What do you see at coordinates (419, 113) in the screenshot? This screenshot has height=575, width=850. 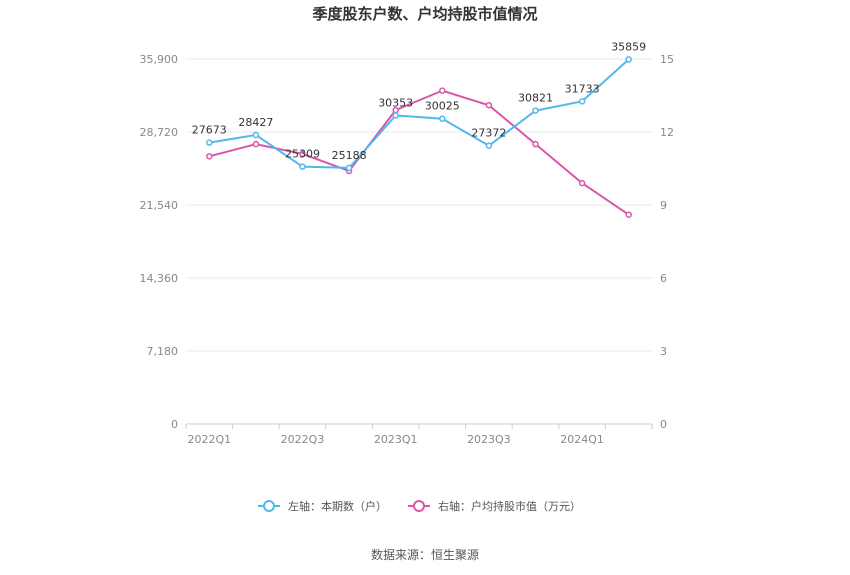 I see `holders-count-line` at bounding box center [419, 113].